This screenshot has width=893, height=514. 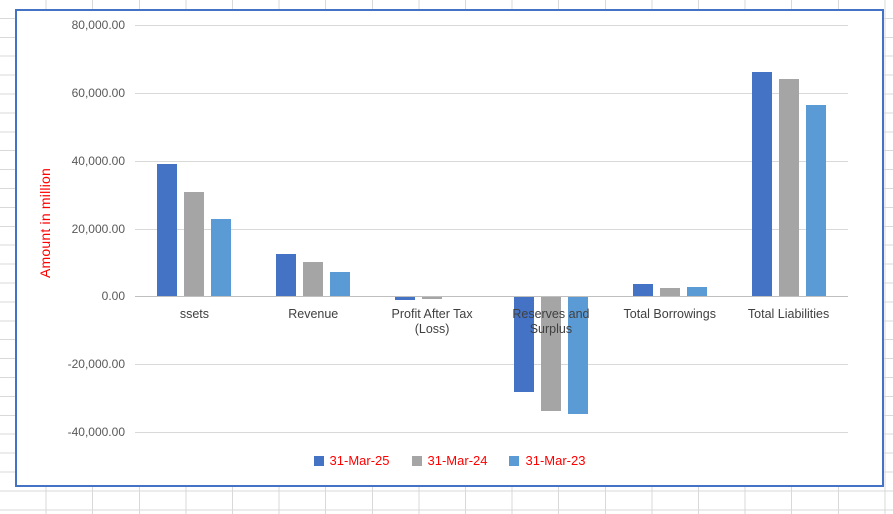 I want to click on y-axis-tick-label: 80,000.00, so click(x=98, y=25).